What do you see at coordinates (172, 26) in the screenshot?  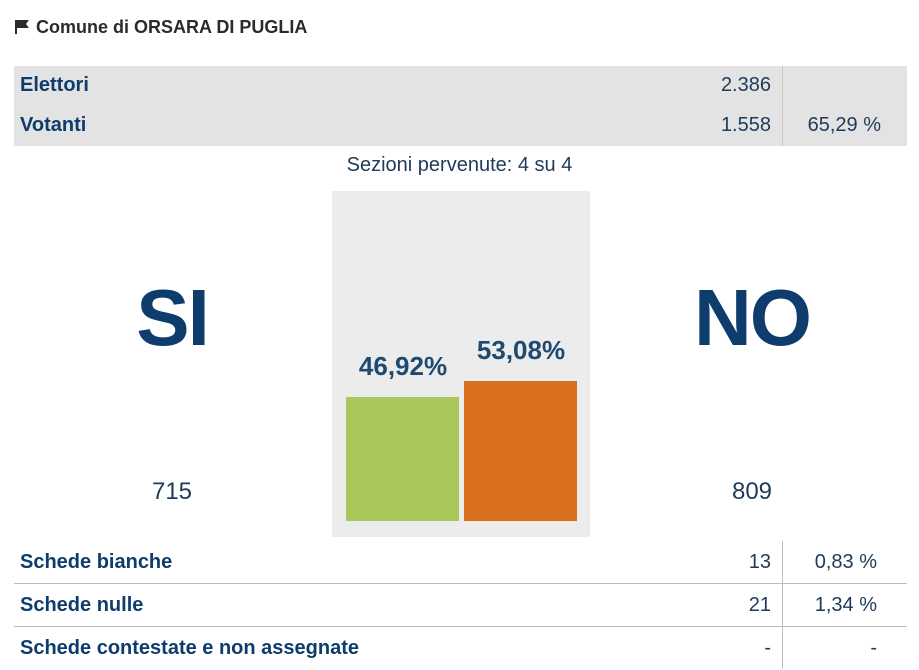 I see `page-title: Comune di ORSARA DI PUGLIA` at bounding box center [172, 26].